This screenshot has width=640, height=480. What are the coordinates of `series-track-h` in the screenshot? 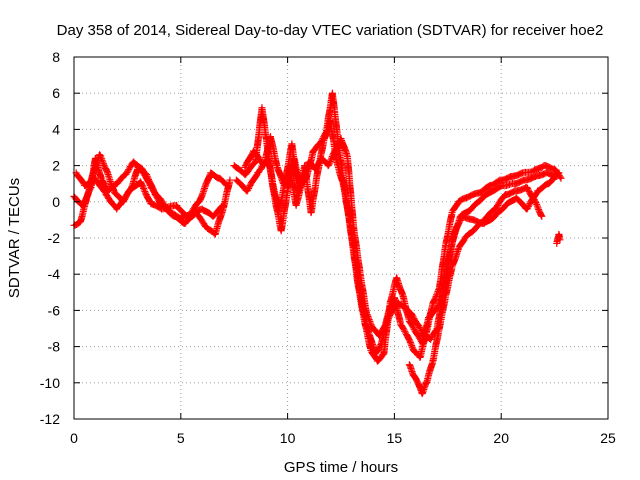 It's located at (558, 238).